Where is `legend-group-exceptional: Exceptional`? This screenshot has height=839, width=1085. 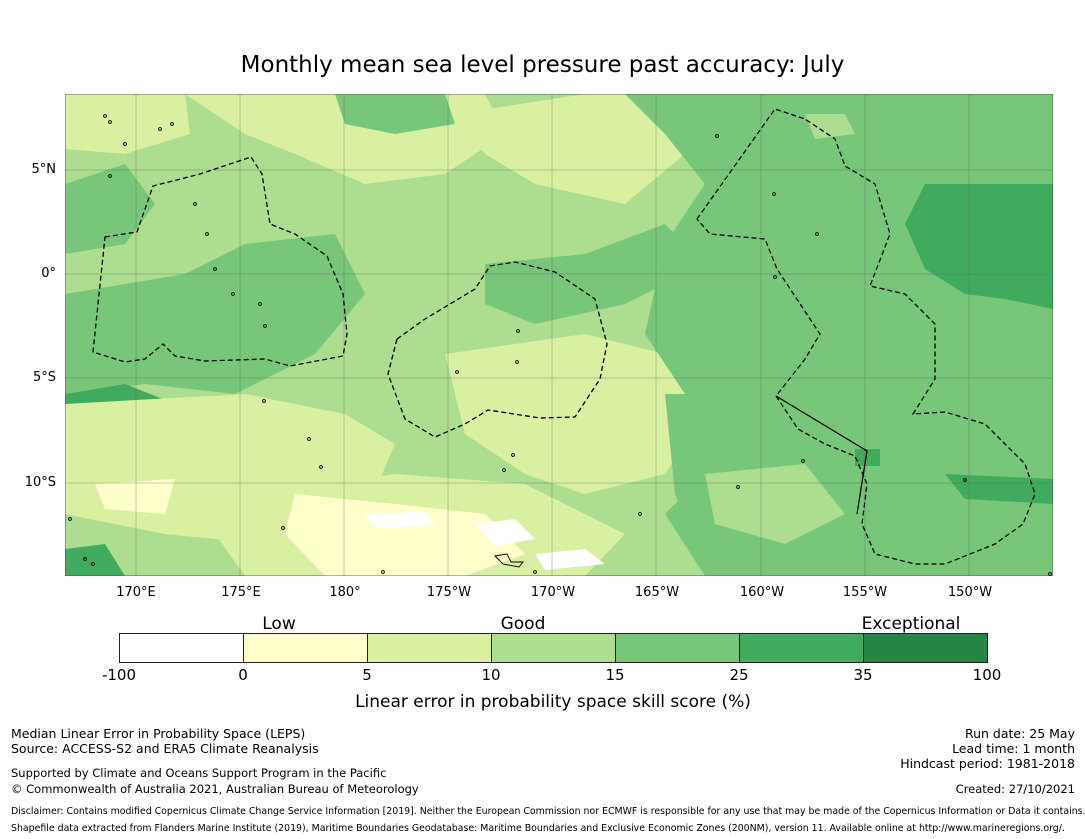
legend-group-exceptional: Exceptional is located at coordinates (911, 624).